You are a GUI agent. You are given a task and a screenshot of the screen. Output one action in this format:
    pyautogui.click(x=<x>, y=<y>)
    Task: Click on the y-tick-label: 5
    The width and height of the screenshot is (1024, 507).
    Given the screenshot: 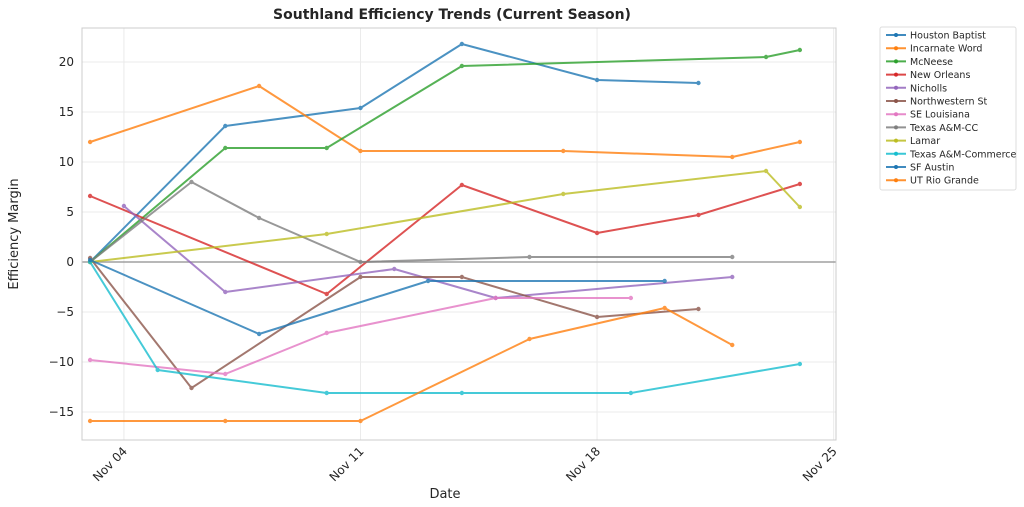 What is the action you would take?
    pyautogui.click(x=70, y=212)
    